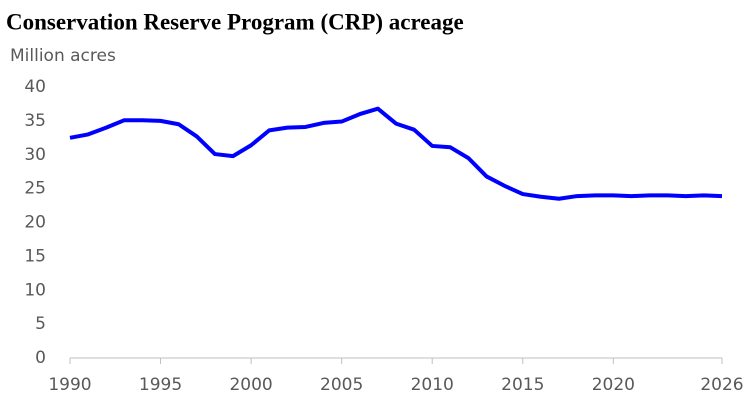  I want to click on x-tick-label: 2020, so click(613, 385).